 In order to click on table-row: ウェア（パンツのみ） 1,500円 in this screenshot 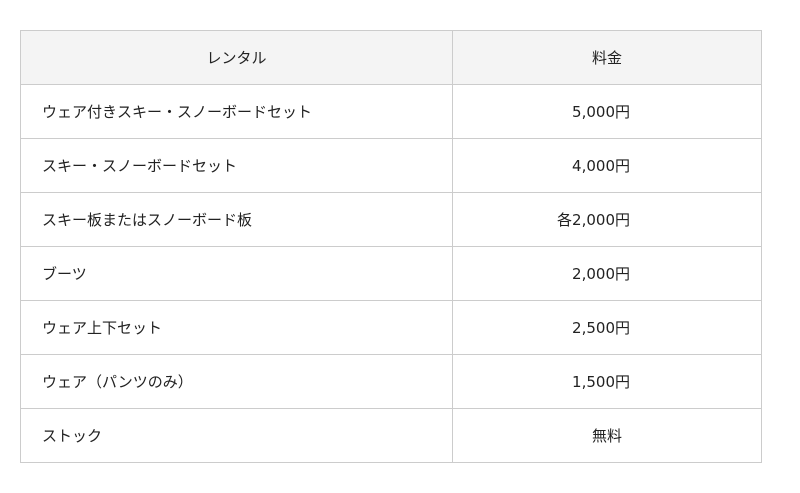, I will do `click(391, 381)`.